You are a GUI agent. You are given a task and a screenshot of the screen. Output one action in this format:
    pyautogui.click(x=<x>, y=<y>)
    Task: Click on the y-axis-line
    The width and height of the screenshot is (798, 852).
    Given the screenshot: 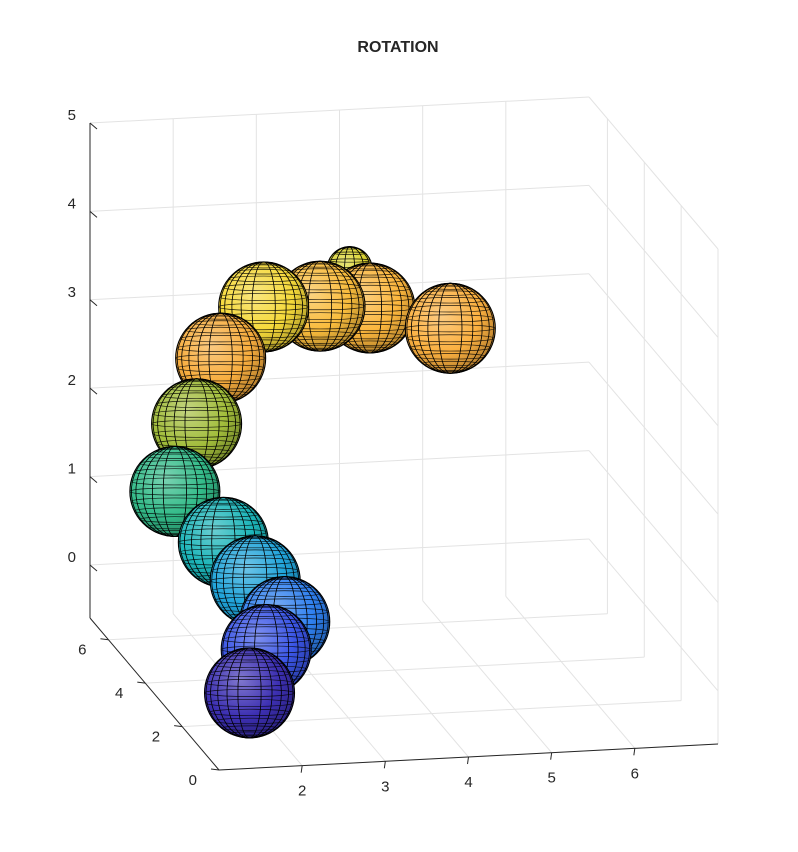 What is the action you would take?
    pyautogui.click(x=154, y=694)
    